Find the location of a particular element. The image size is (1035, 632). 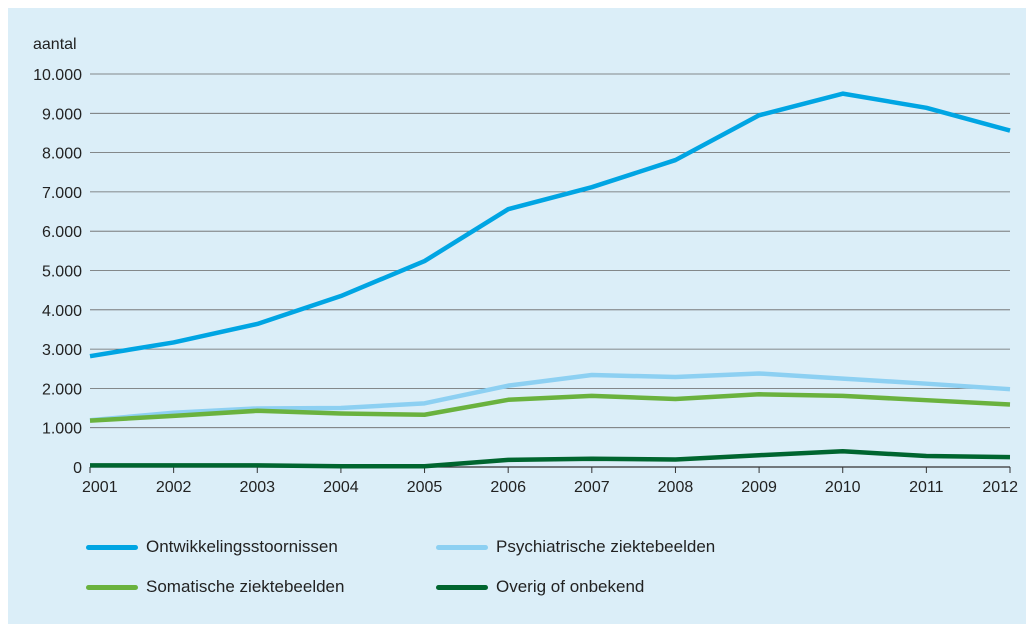

x-tick-label: 2001 is located at coordinates (100, 487).